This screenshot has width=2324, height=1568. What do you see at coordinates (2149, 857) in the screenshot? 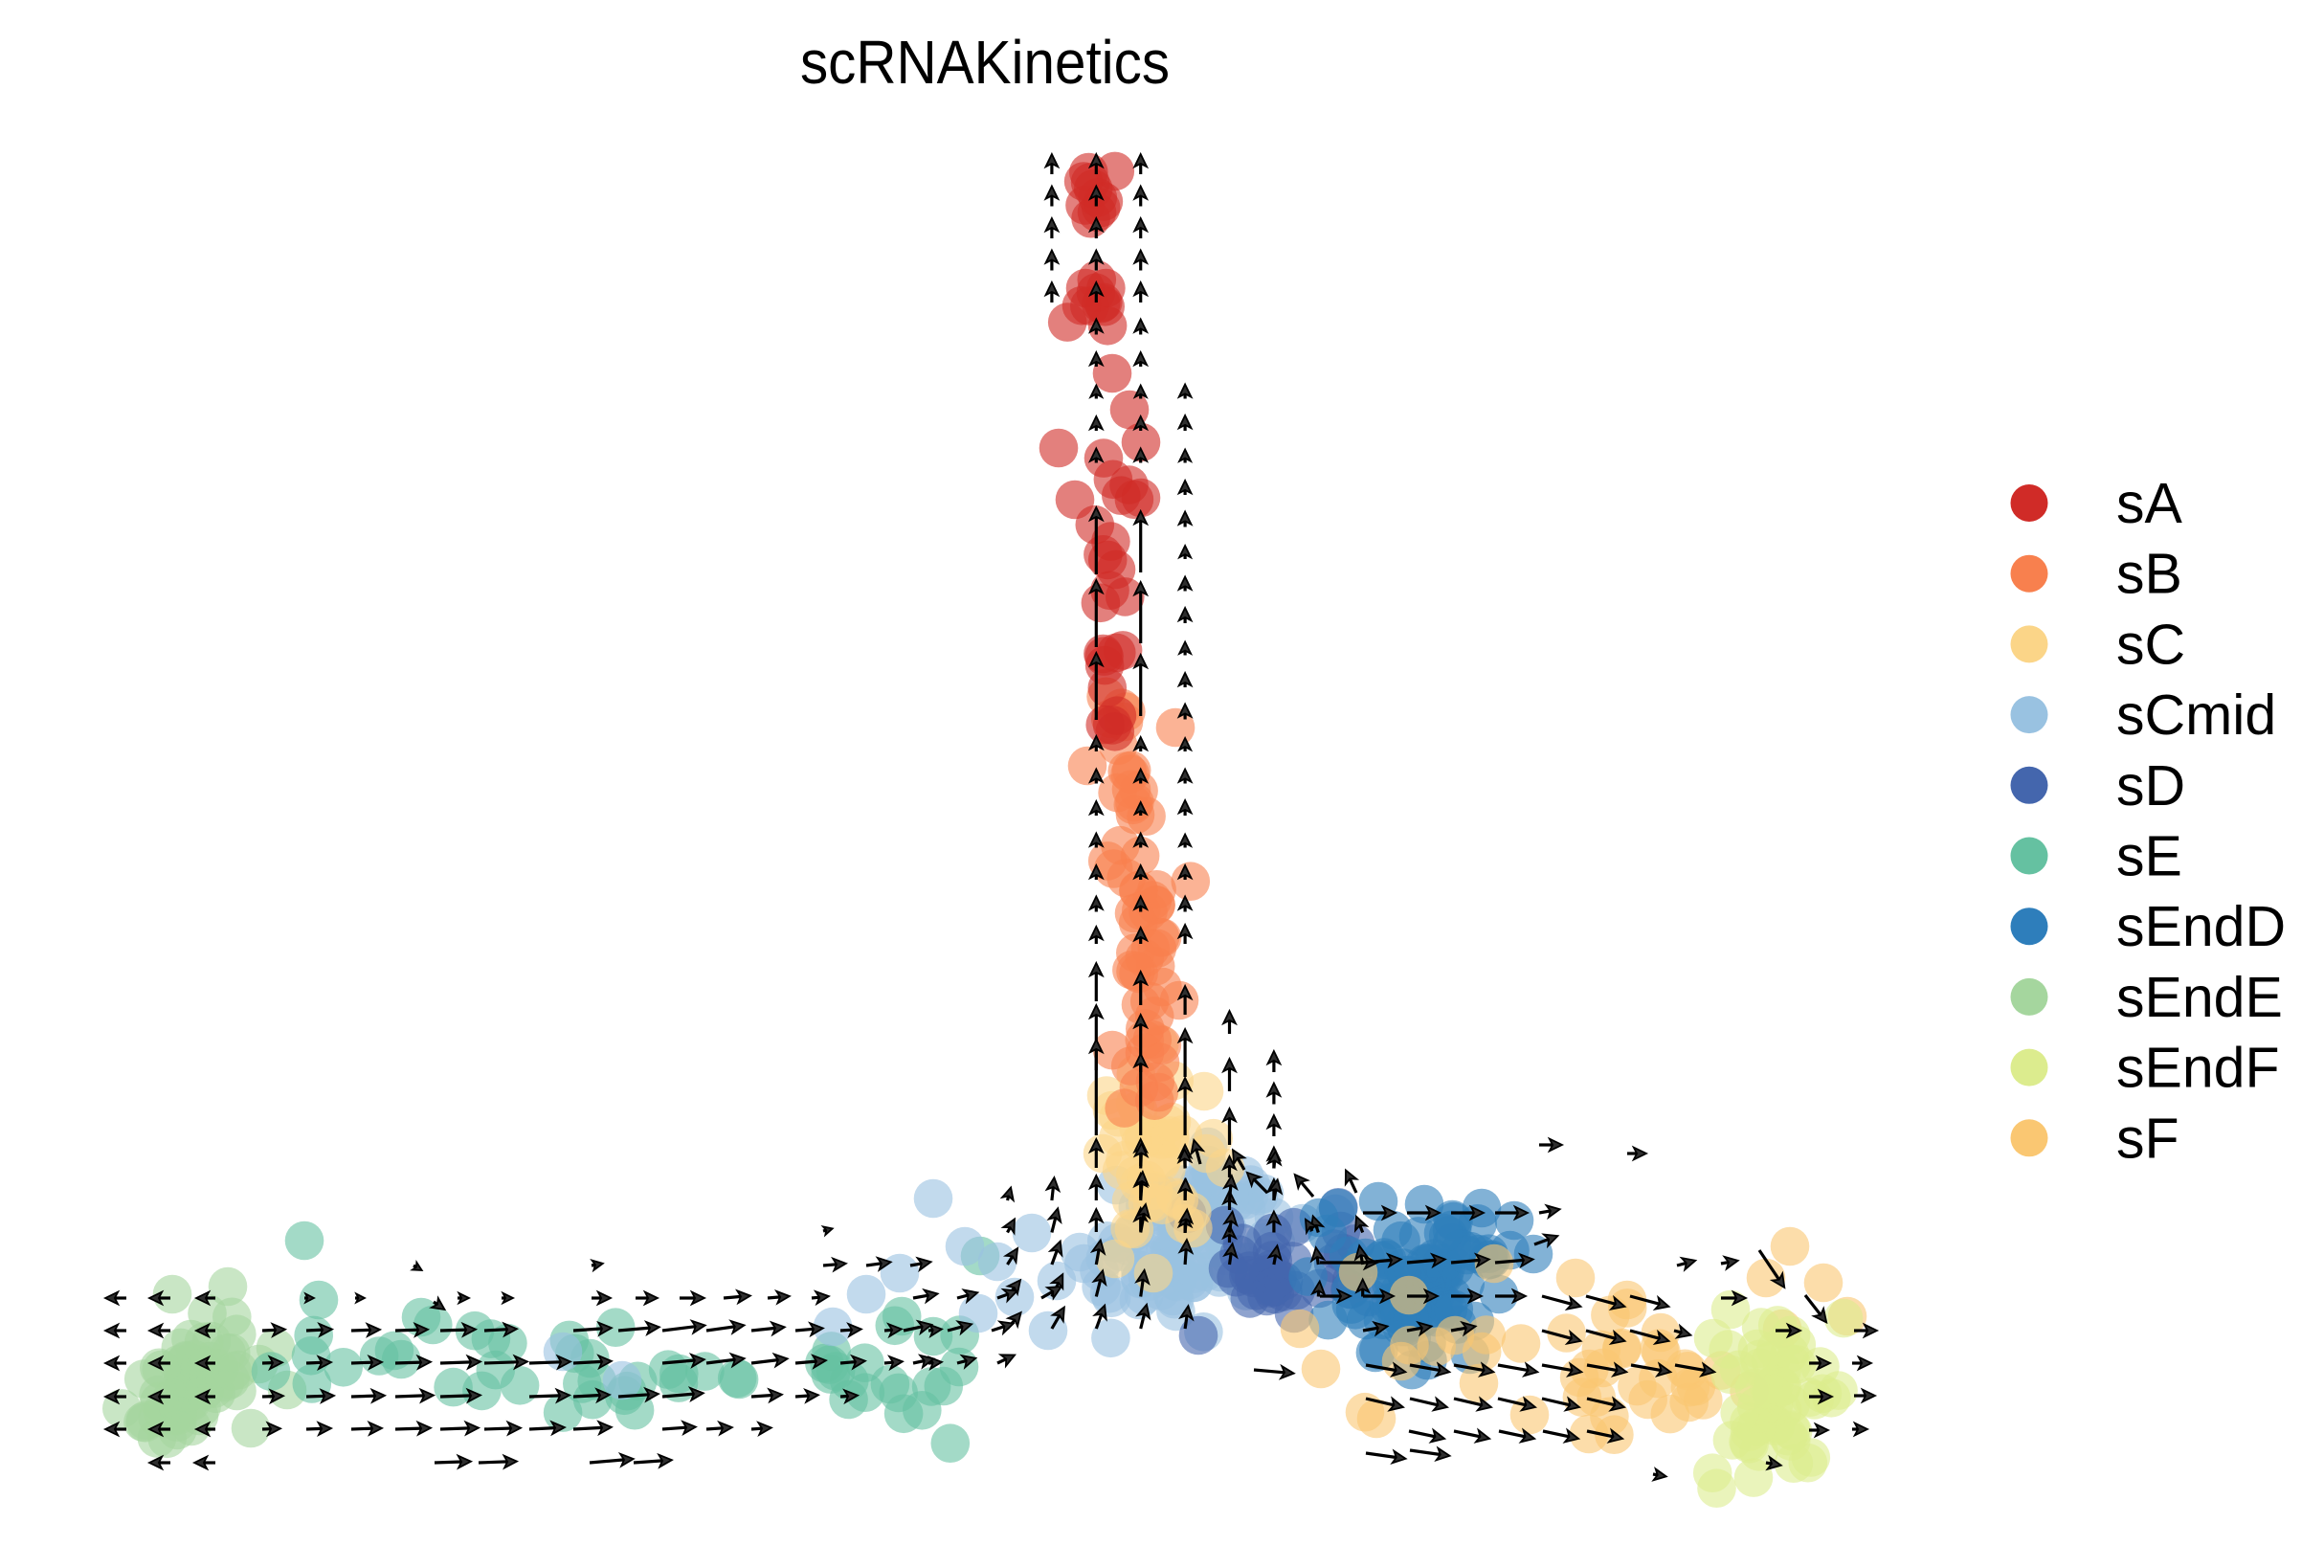
I see `svg-text: sE` at bounding box center [2149, 857].